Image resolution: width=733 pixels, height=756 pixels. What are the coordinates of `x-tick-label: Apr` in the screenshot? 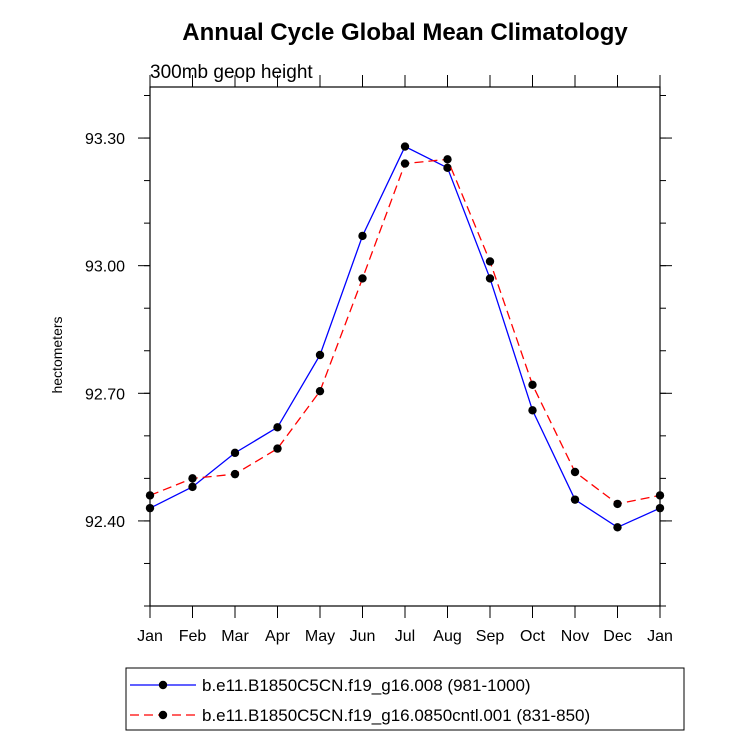 It's located at (278, 636).